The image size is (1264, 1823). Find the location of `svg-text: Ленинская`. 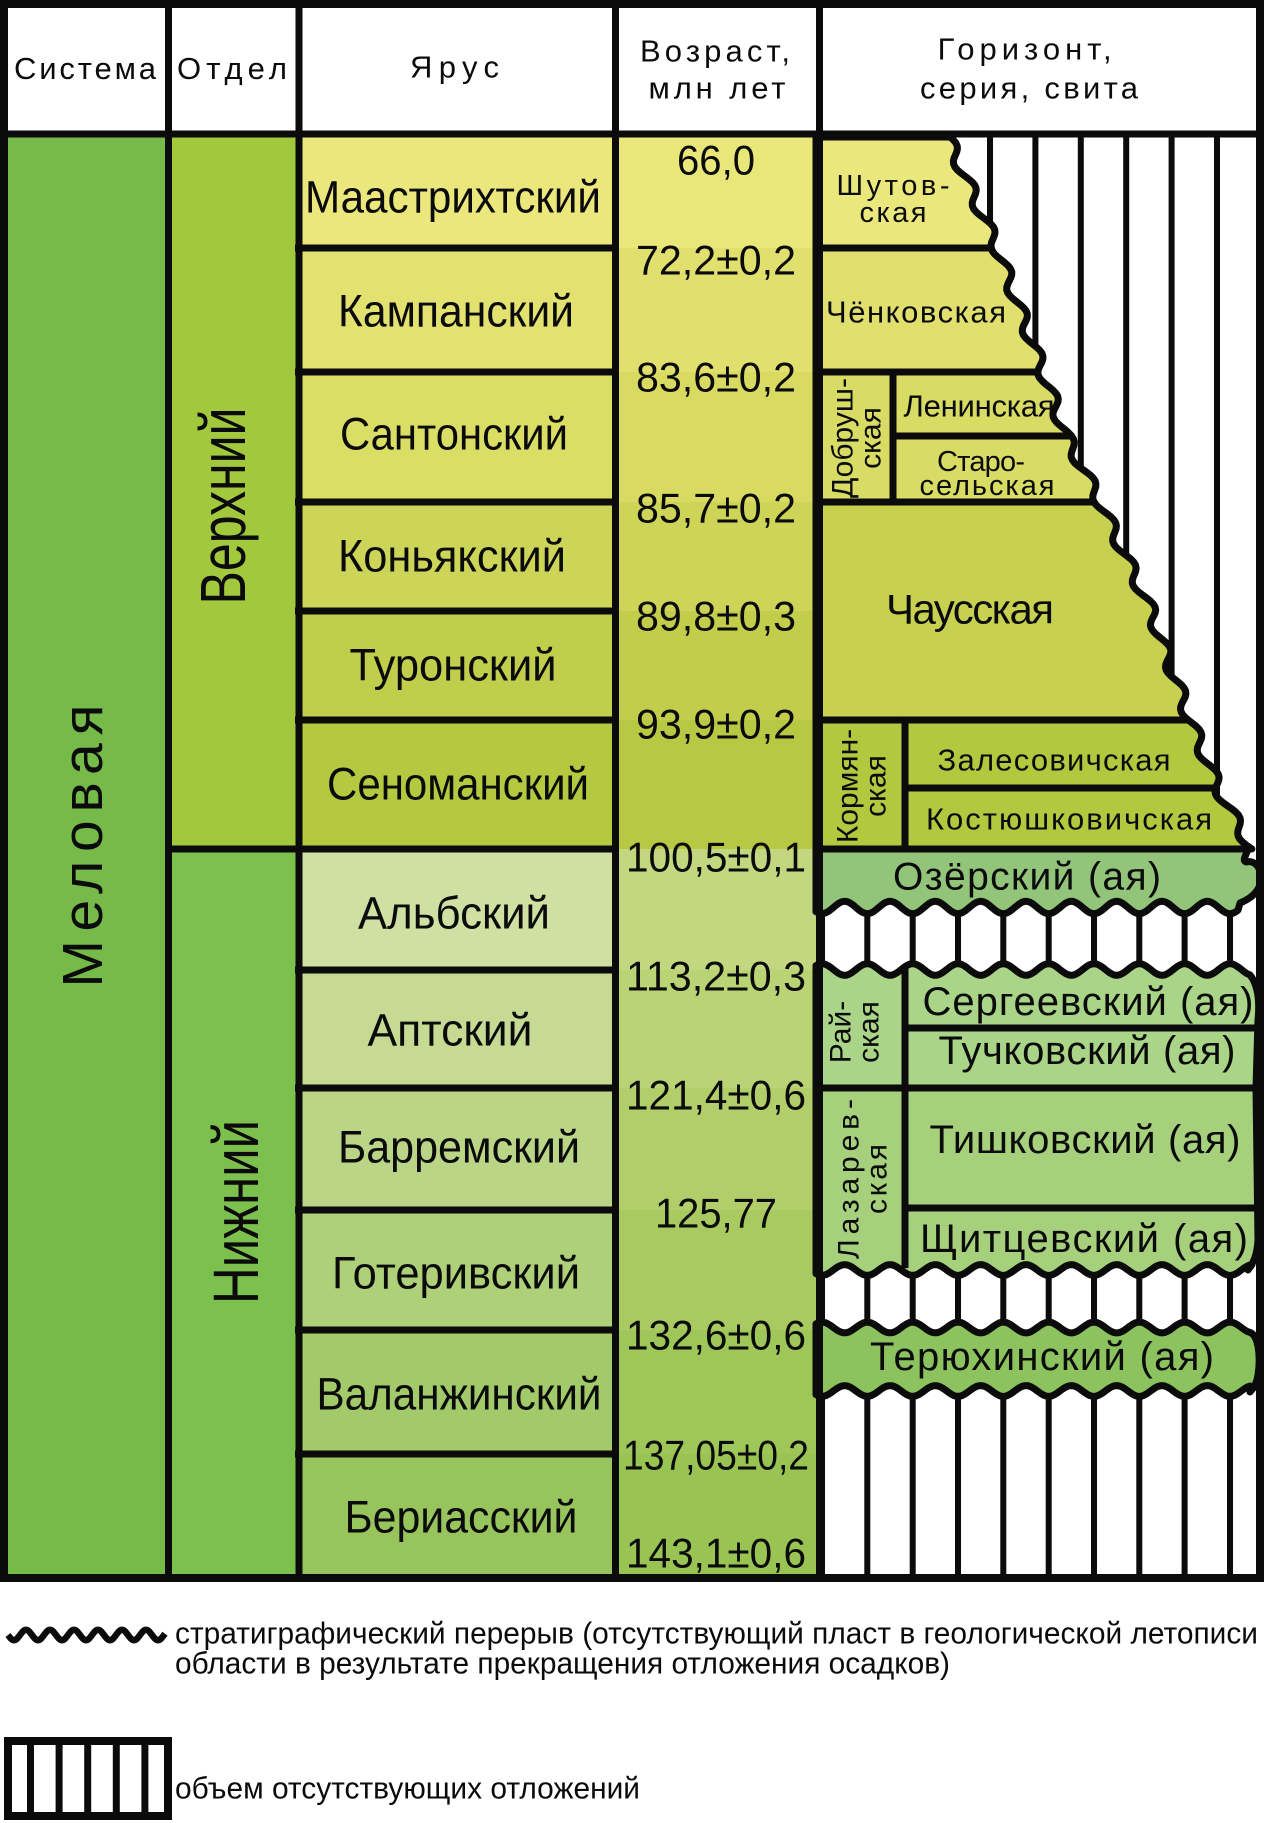

svg-text: Ленинская is located at coordinates (979, 406).